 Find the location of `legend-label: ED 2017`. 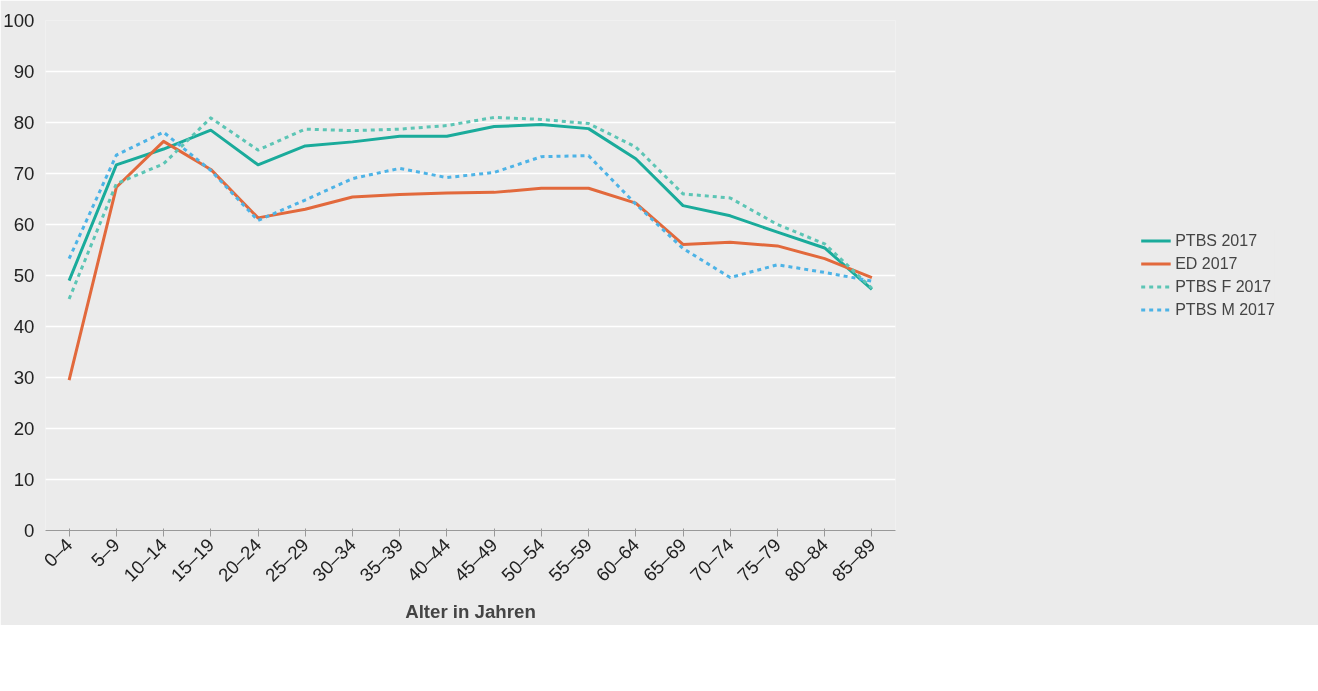

legend-label: ED 2017 is located at coordinates (1206, 263).